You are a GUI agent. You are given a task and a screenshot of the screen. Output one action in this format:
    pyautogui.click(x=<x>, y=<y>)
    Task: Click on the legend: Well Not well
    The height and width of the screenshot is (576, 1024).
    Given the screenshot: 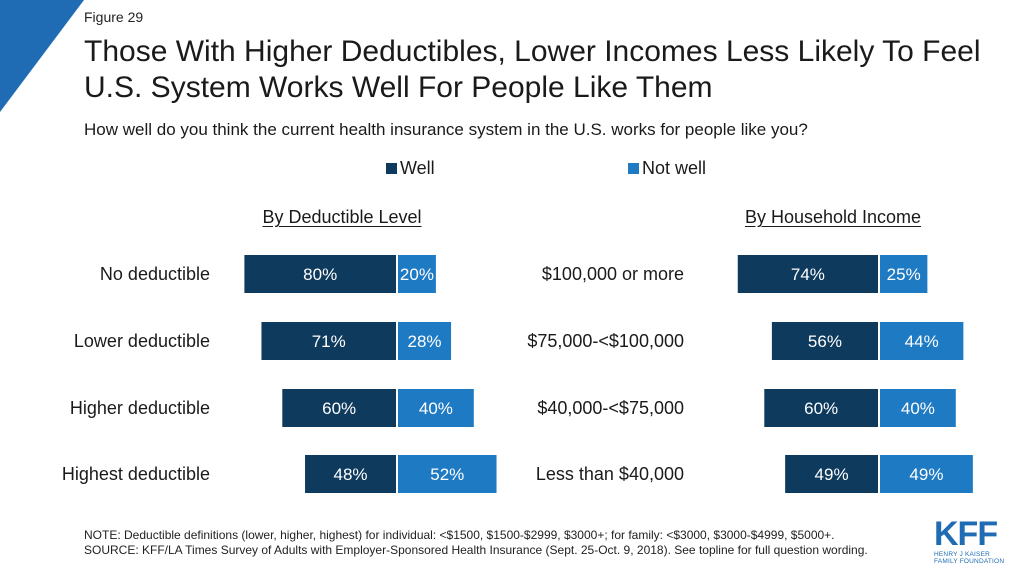 What is the action you would take?
    pyautogui.click(x=512, y=170)
    